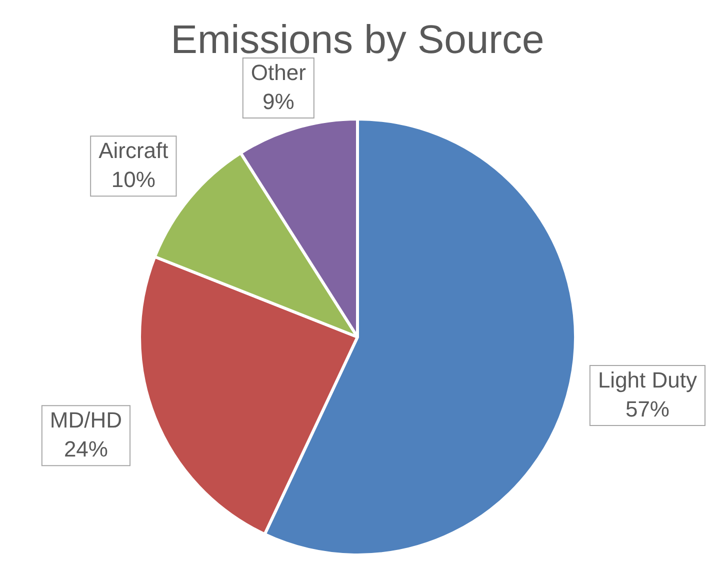 The height and width of the screenshot is (581, 715). Describe the element at coordinates (357, 40) in the screenshot. I see `chart-title: Emissions by Source` at that location.